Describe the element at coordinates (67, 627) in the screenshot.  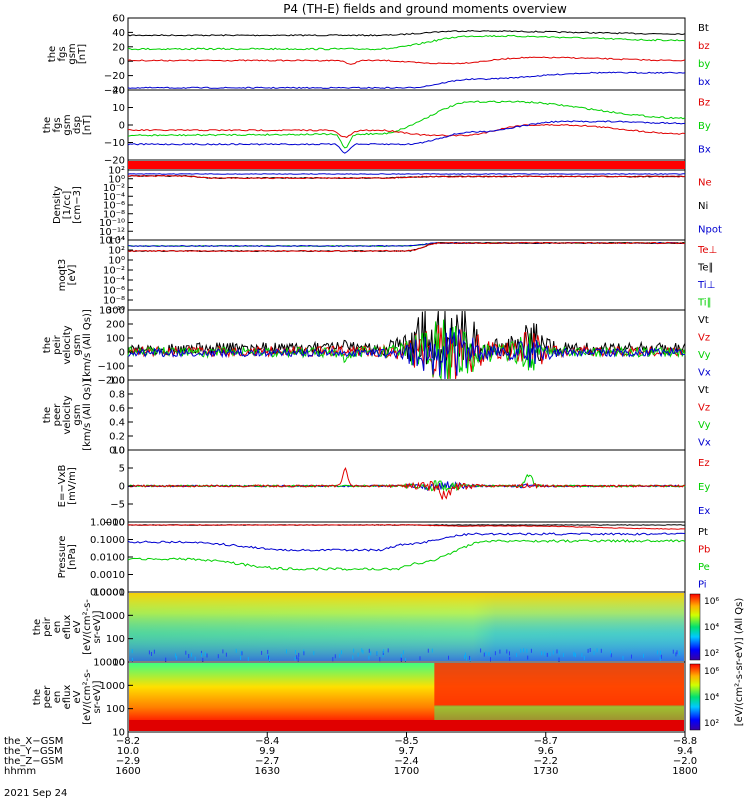
I see `y-axis-label: the peir en eflux eV [eV/(cm²-s-sr-eV)]` at that location.